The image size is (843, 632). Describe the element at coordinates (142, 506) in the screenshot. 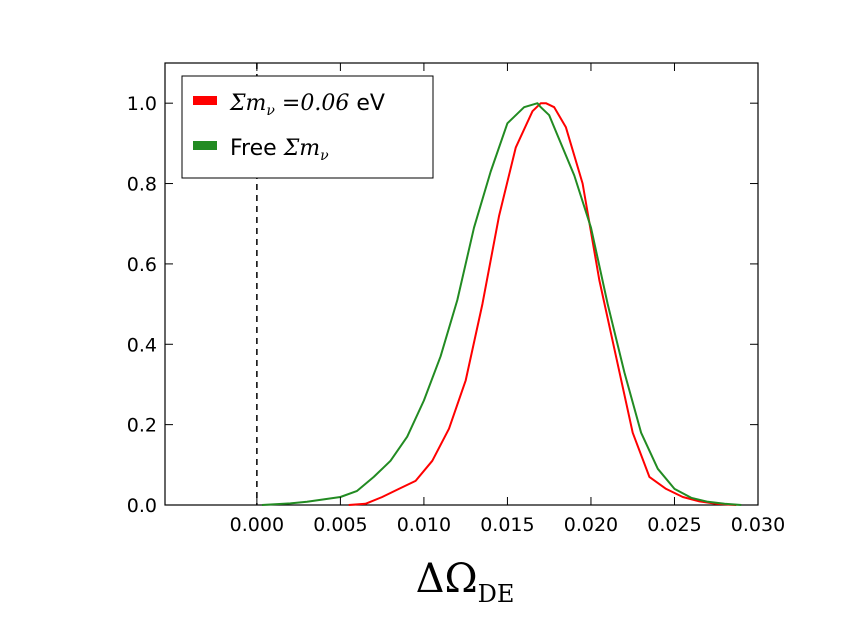

I see `y-tick-label: 0.0` at that location.